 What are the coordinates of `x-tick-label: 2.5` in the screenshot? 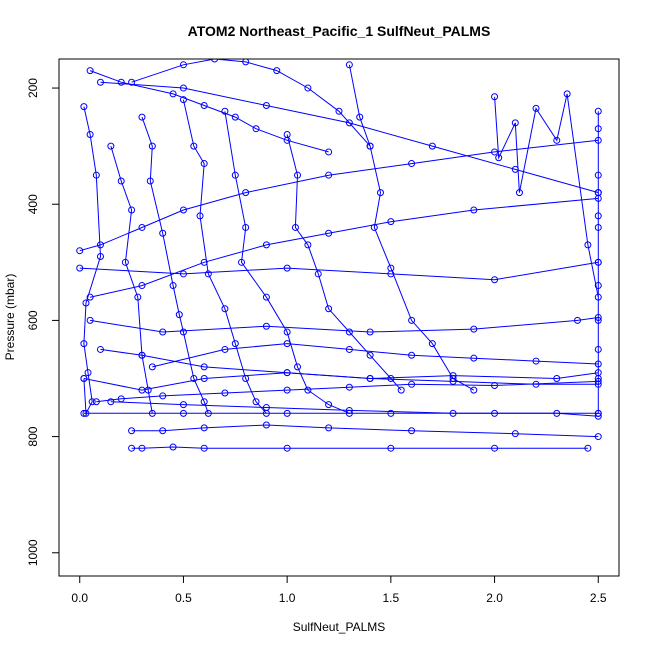 It's located at (598, 598).